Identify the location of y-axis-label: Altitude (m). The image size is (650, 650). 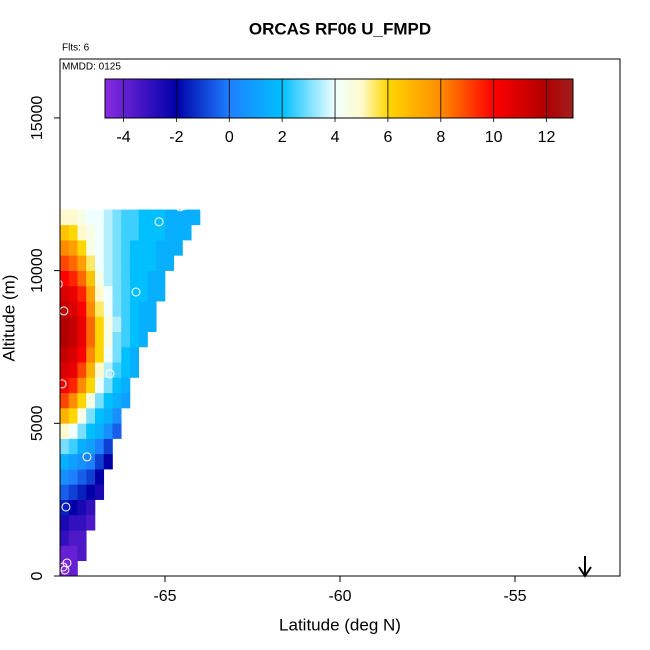
(9, 318).